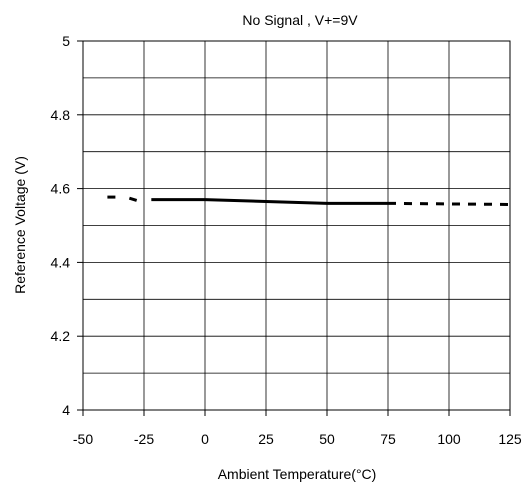 Image resolution: width=528 pixels, height=486 pixels. What do you see at coordinates (61, 115) in the screenshot?
I see `y-tick-label: 4.8` at bounding box center [61, 115].